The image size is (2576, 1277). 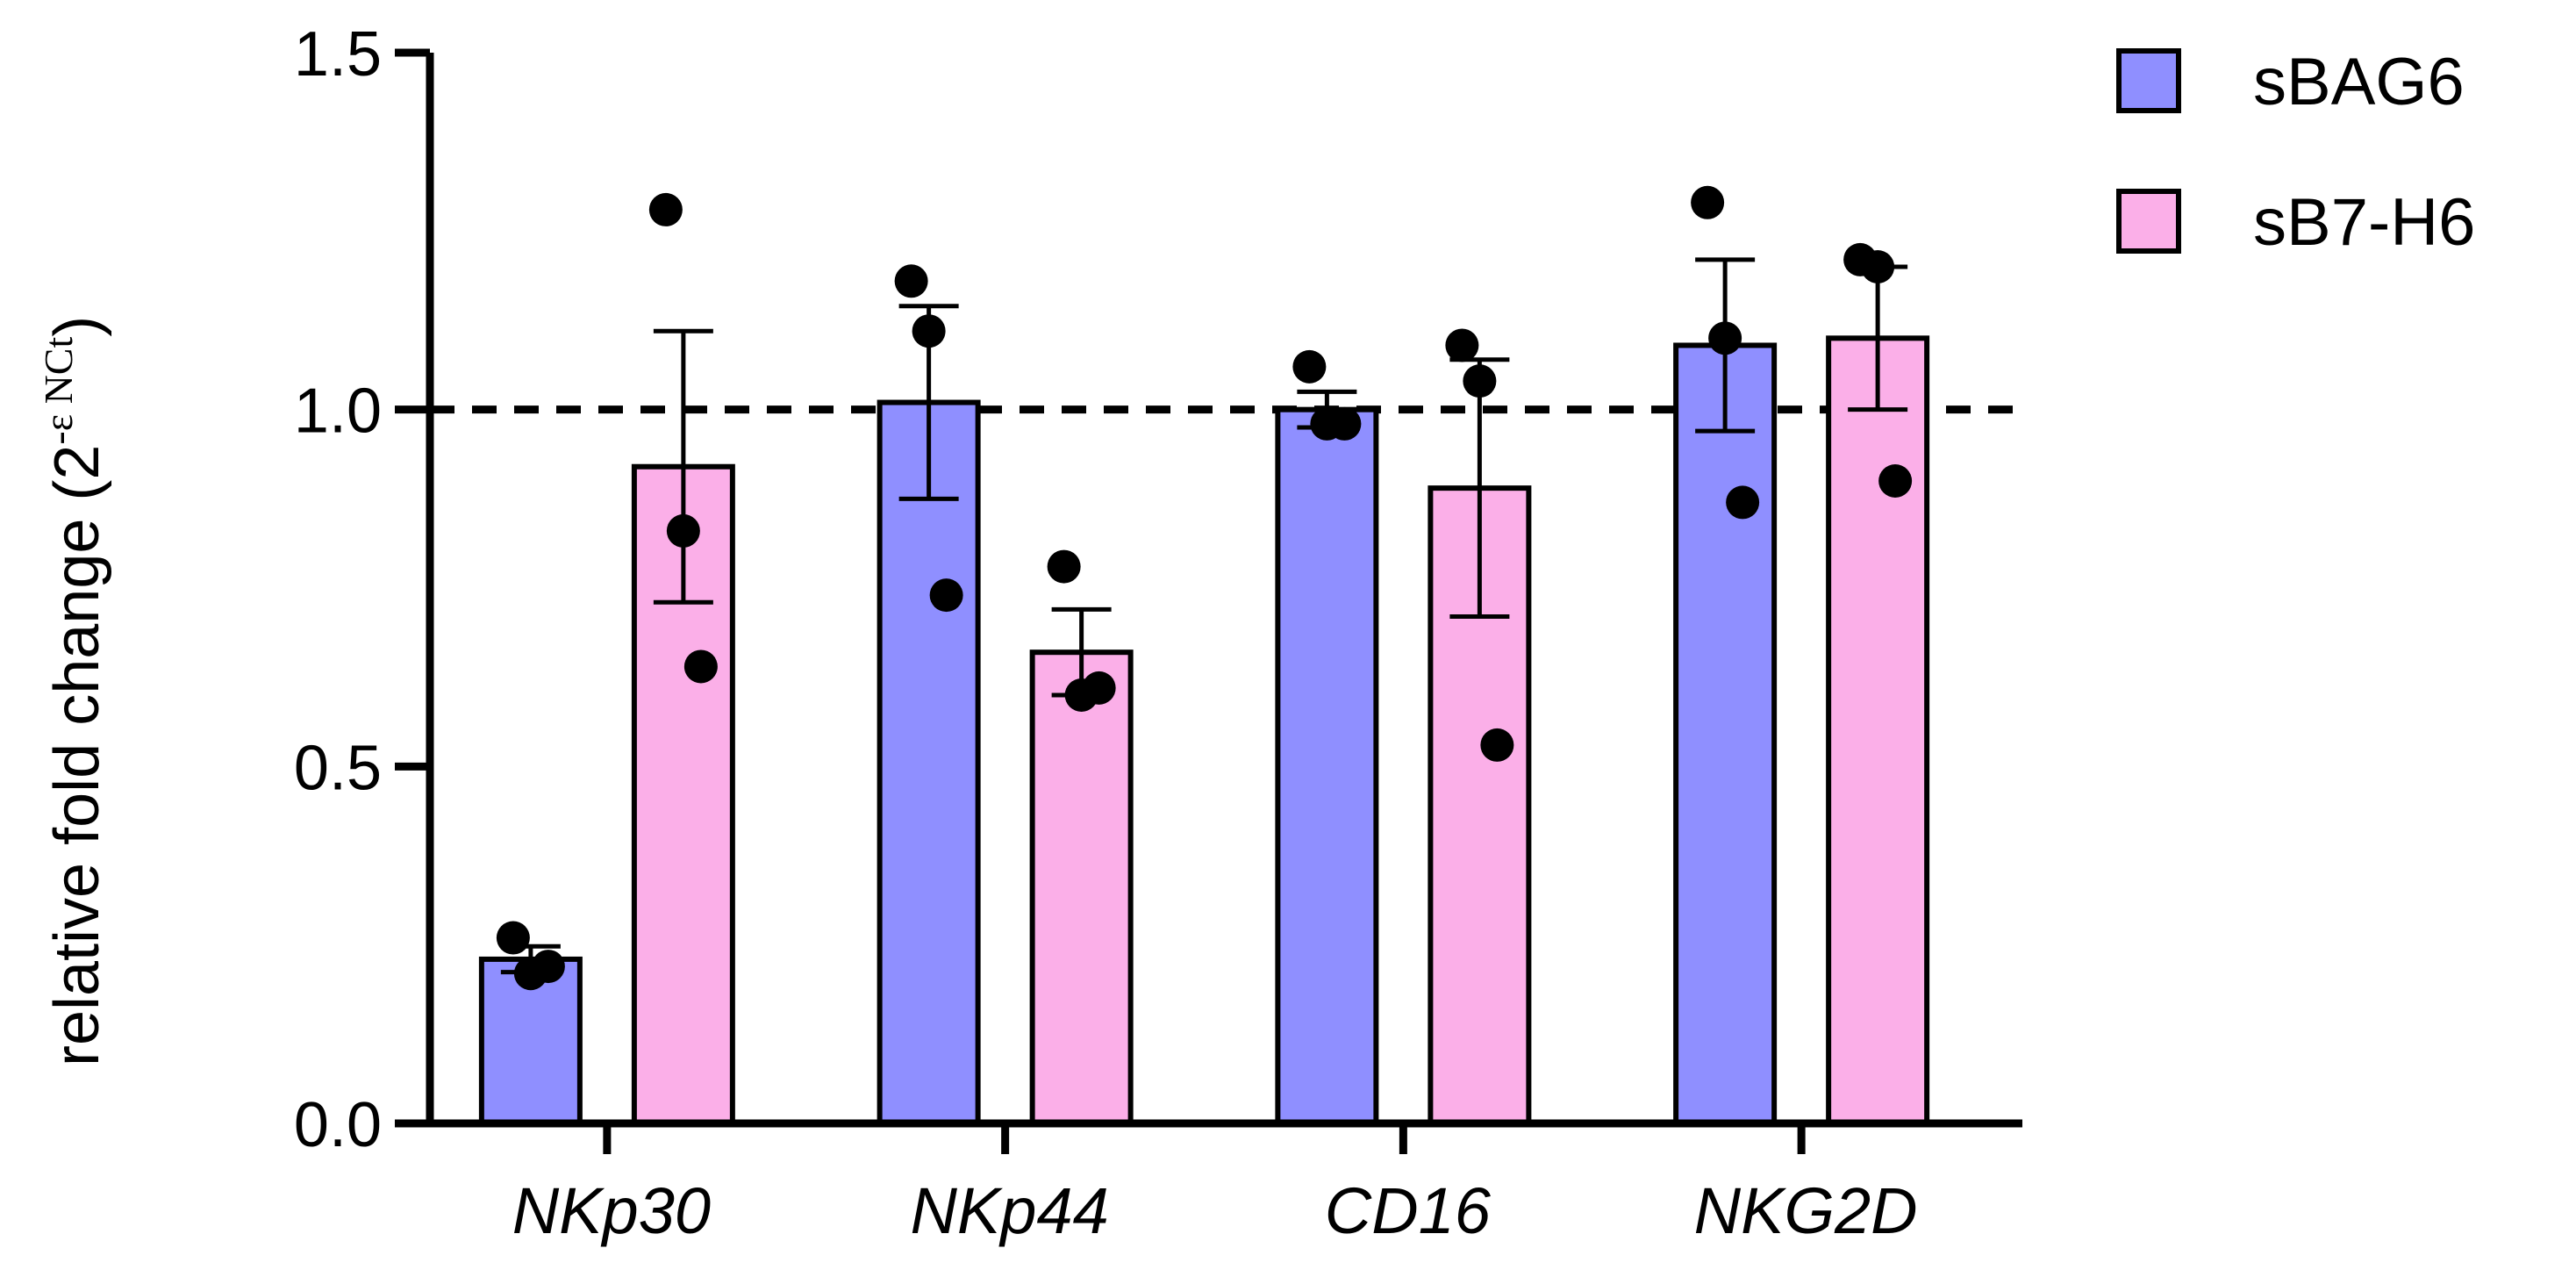 What do you see at coordinates (1327, 766) in the screenshot?
I see `bar-sBAG6-CD16` at bounding box center [1327, 766].